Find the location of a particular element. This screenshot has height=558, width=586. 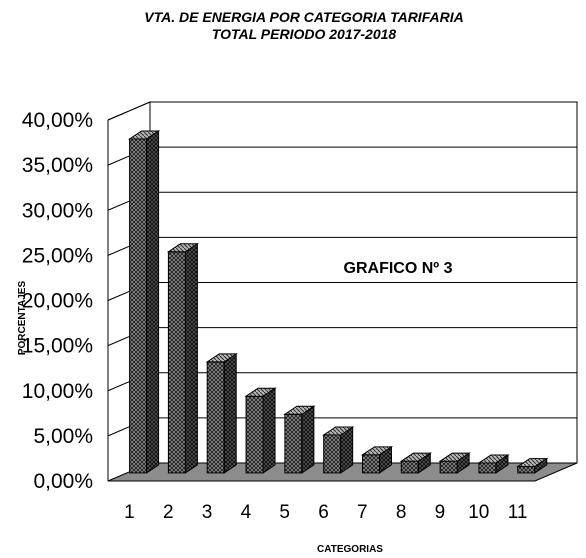

x-tick-label: 1 is located at coordinates (129, 512).